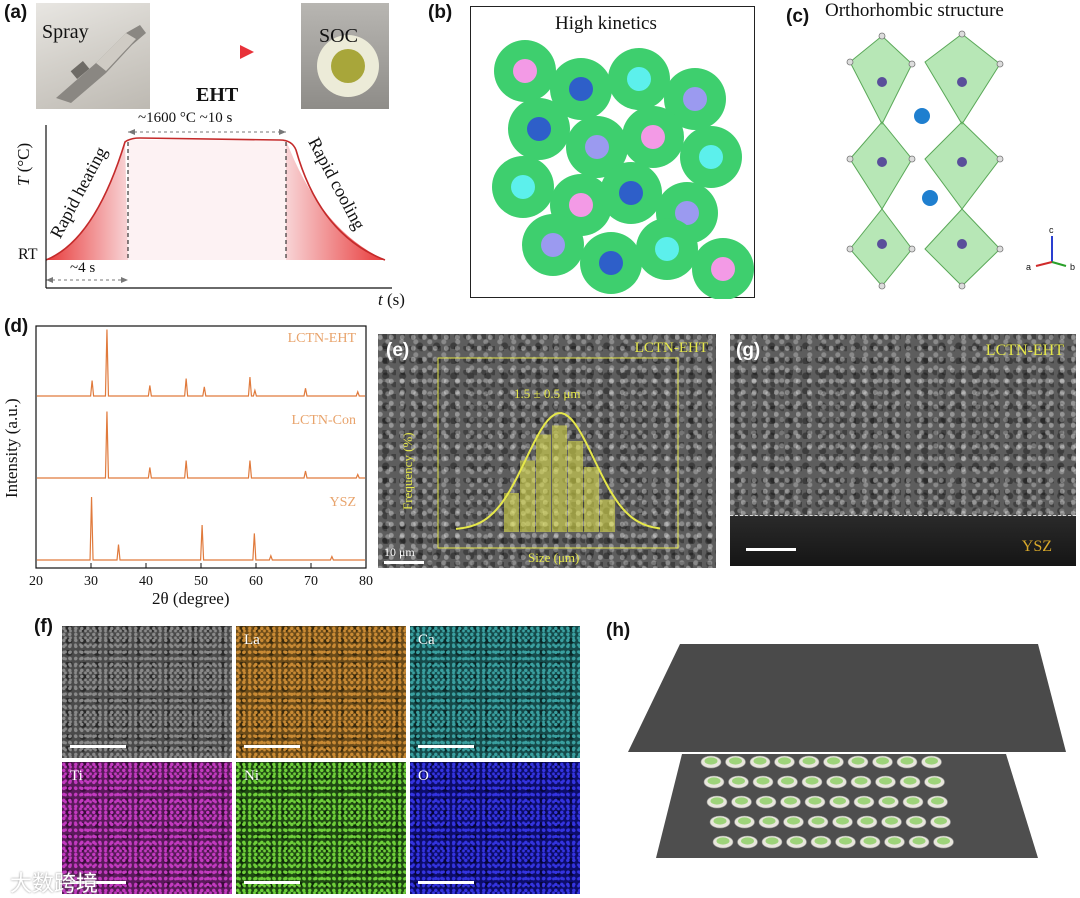 The height and width of the screenshot is (898, 1080). Describe the element at coordinates (217, 95) in the screenshot. I see `eht-label: EHT` at that location.